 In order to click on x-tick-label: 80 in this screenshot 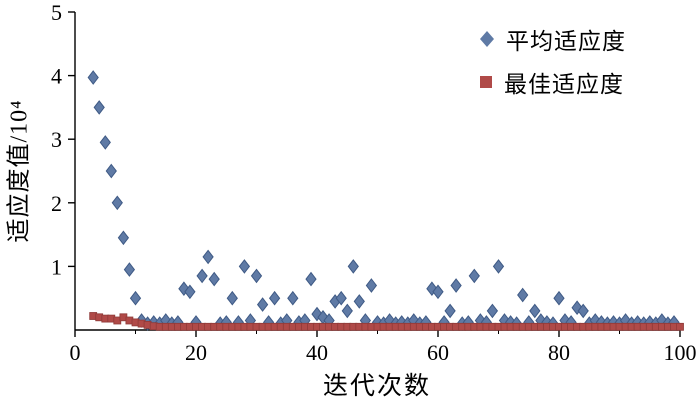, I will do `click(559, 352)`.